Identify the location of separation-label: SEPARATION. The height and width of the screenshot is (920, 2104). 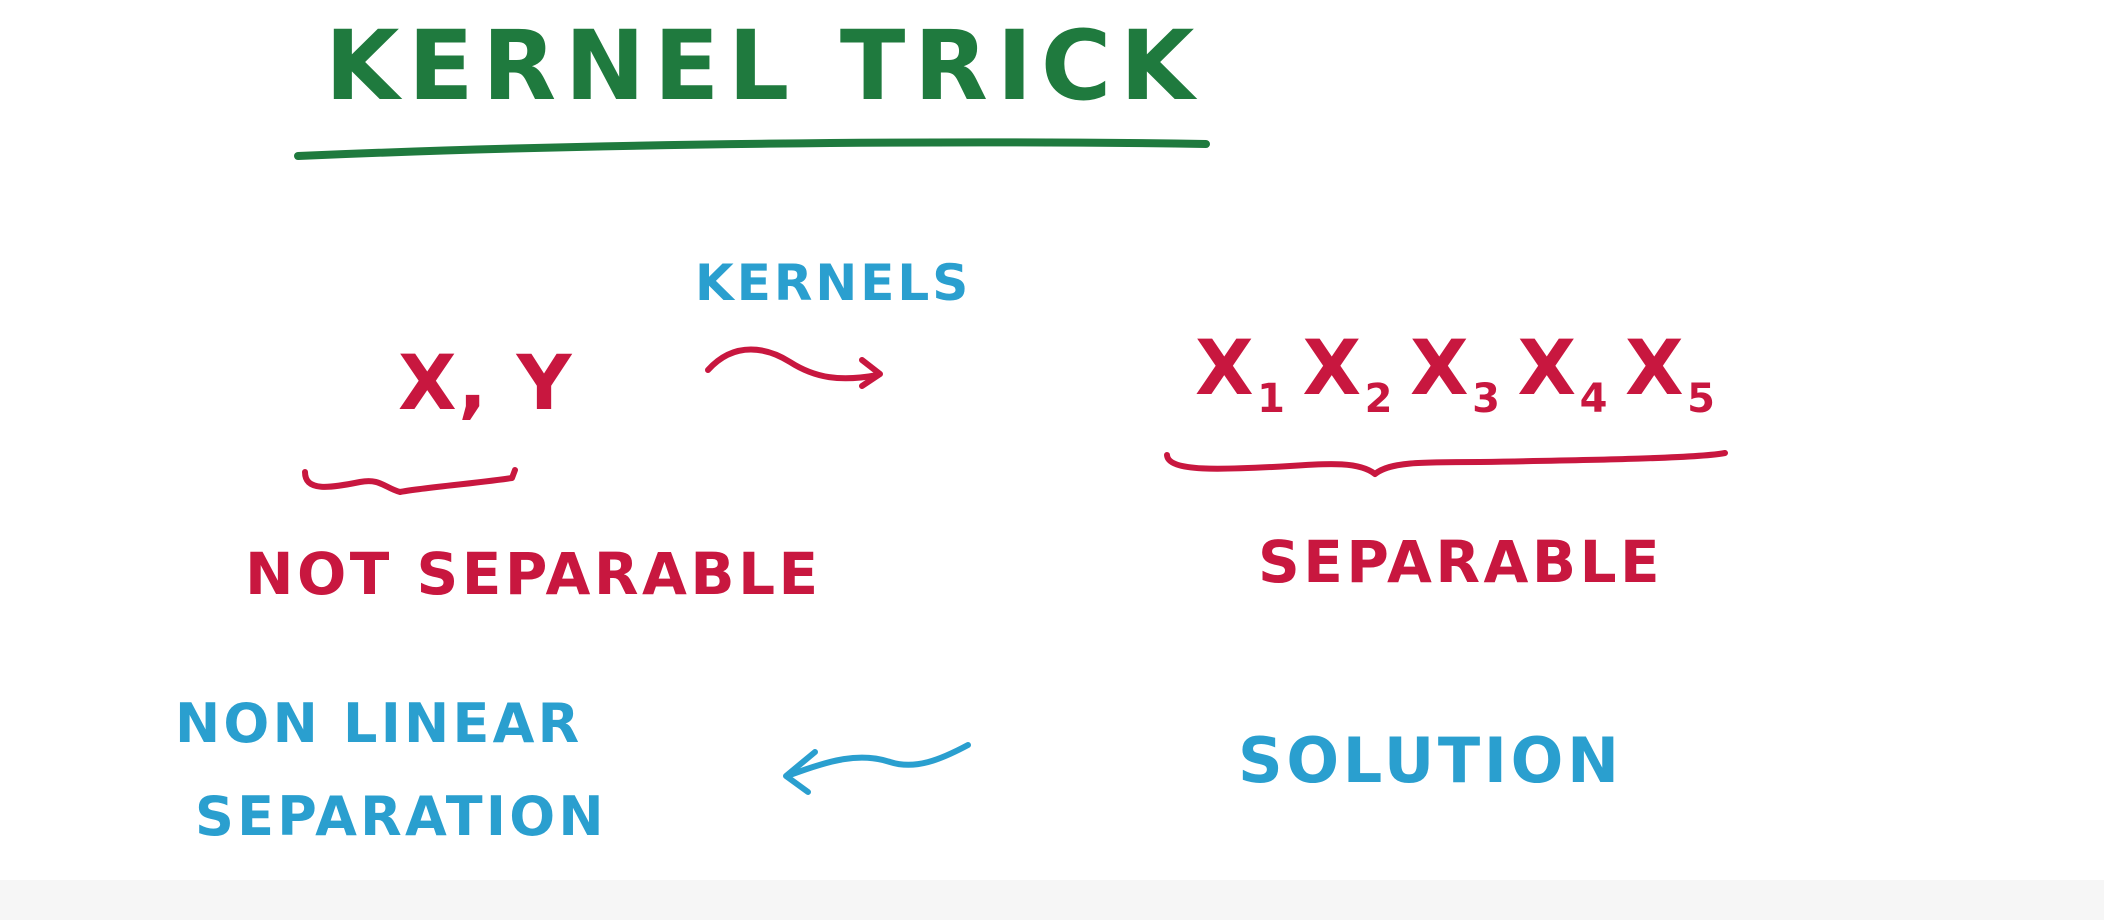
(401, 816).